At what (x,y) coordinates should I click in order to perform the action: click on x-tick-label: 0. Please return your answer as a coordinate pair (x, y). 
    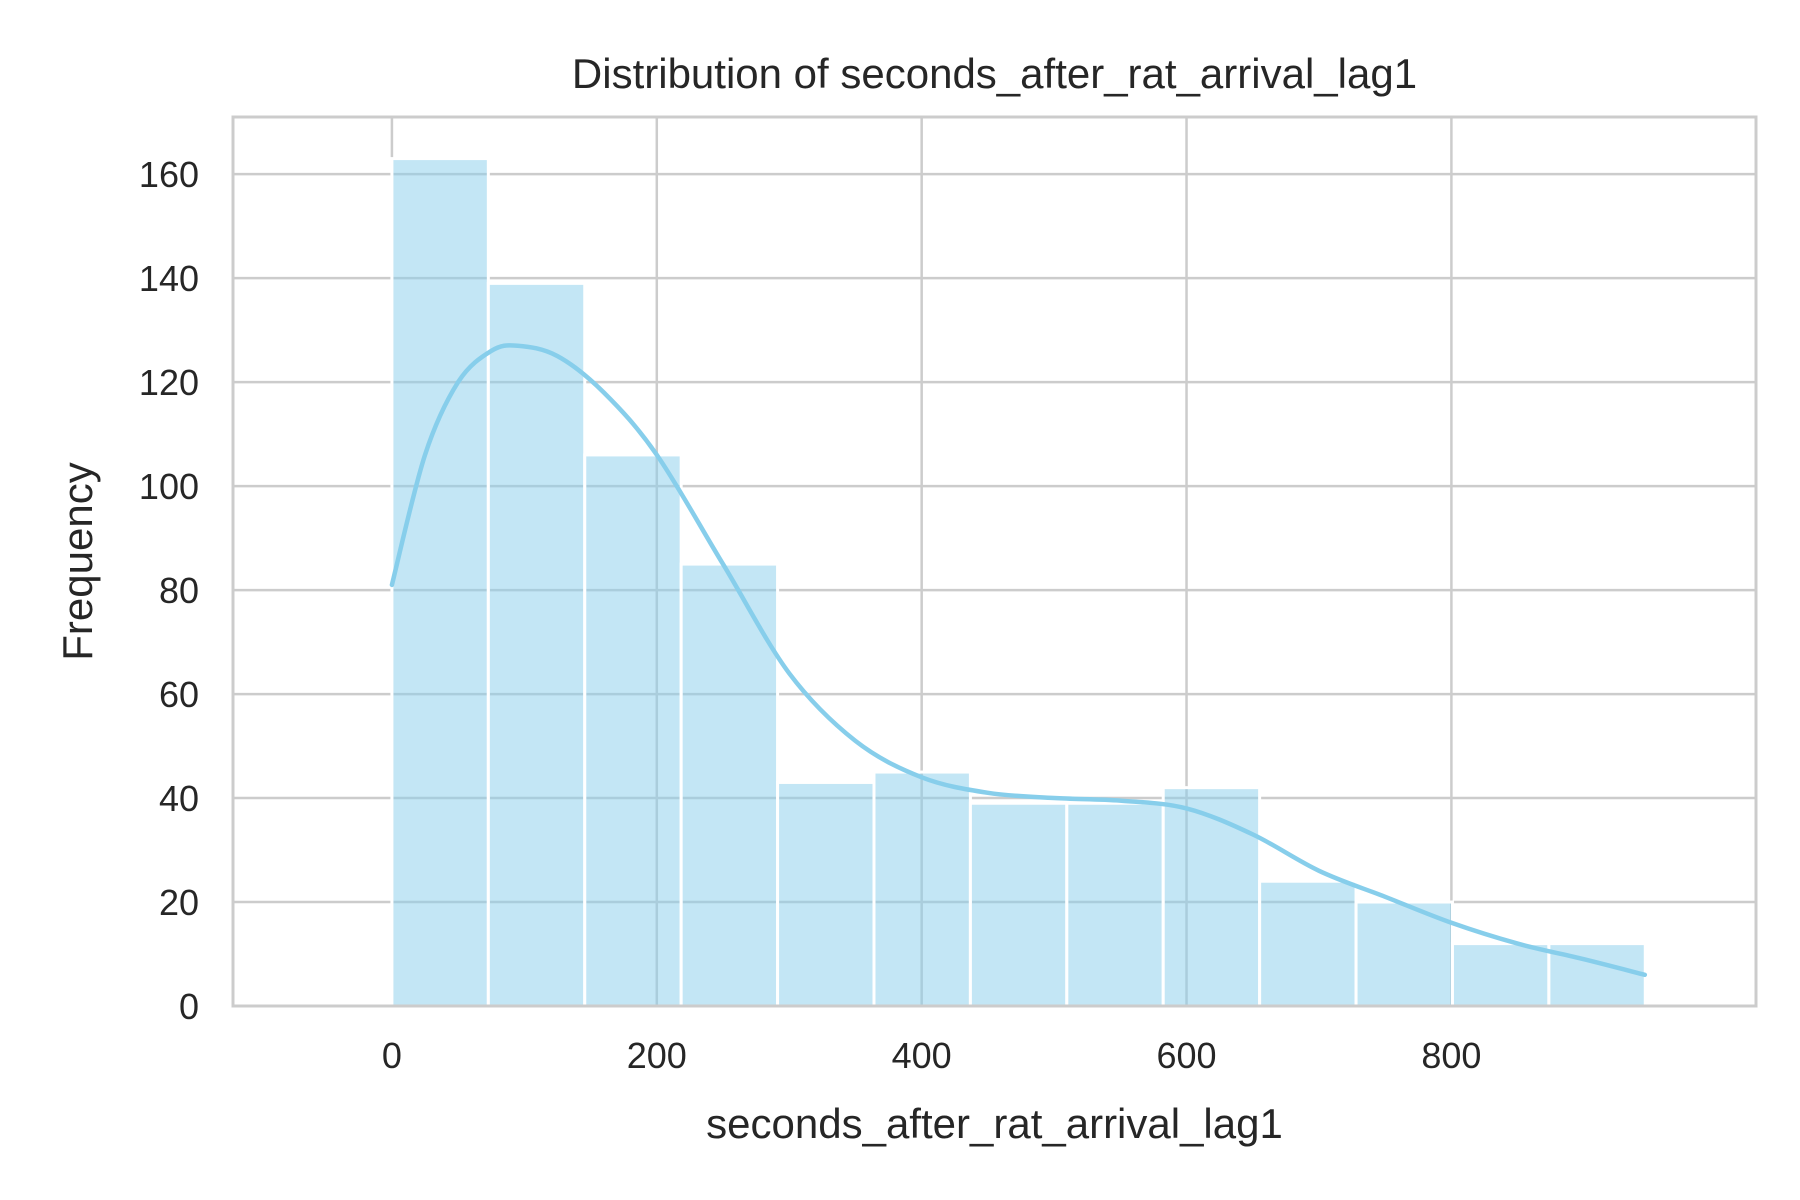
    Looking at the image, I should click on (392, 1055).